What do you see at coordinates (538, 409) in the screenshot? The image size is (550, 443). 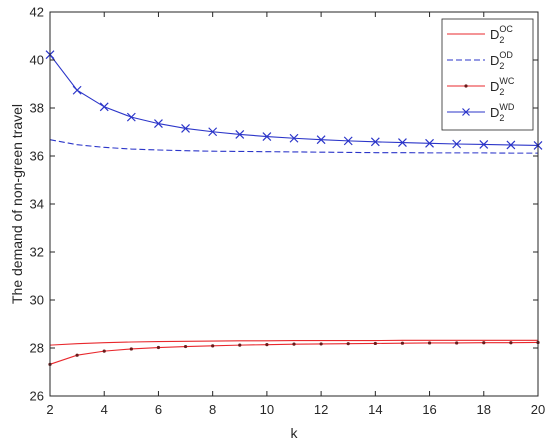 I see `x-tick-label: 20` at bounding box center [538, 409].